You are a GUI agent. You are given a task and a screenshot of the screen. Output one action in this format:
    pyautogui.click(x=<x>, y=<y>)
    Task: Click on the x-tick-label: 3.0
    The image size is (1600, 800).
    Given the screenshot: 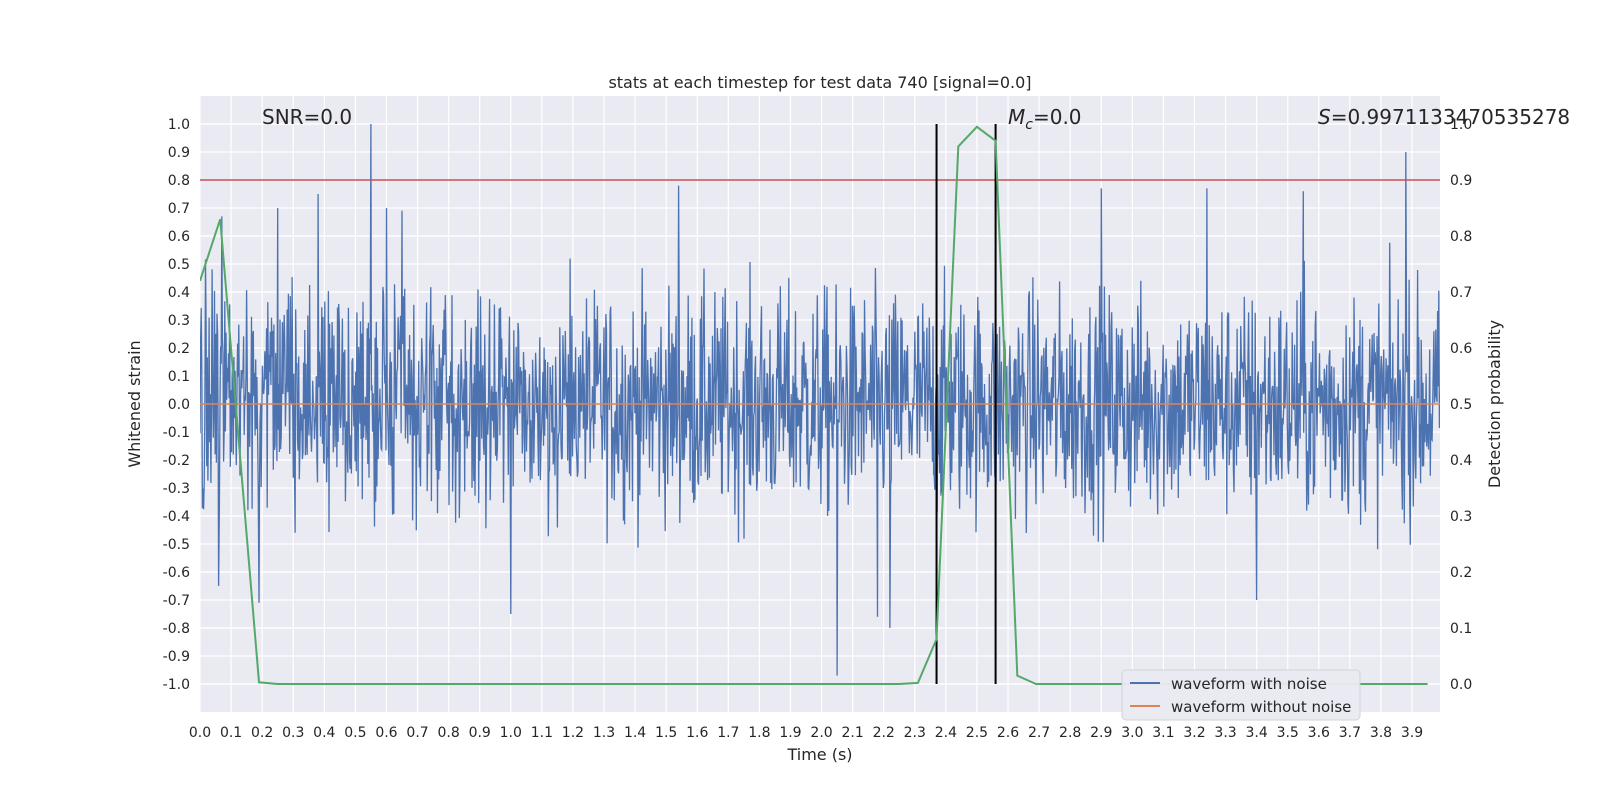 What is the action you would take?
    pyautogui.click(x=1132, y=733)
    